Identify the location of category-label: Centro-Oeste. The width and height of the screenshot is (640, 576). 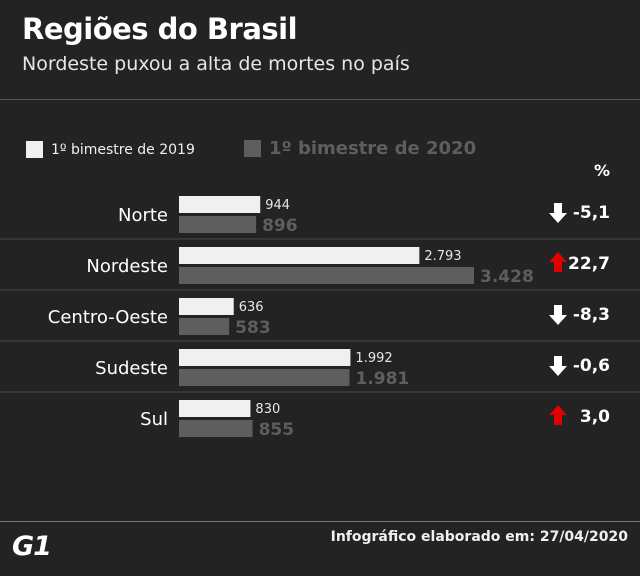
(108, 317).